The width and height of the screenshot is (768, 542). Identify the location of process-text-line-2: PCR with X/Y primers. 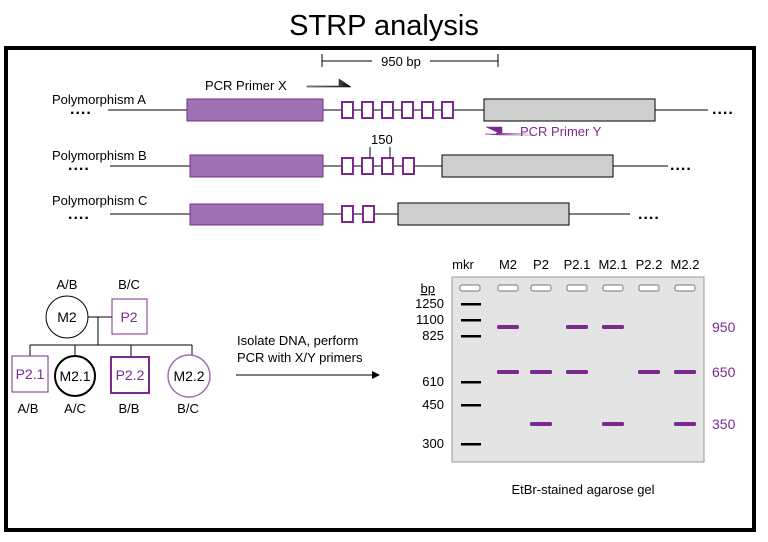
(300, 357).